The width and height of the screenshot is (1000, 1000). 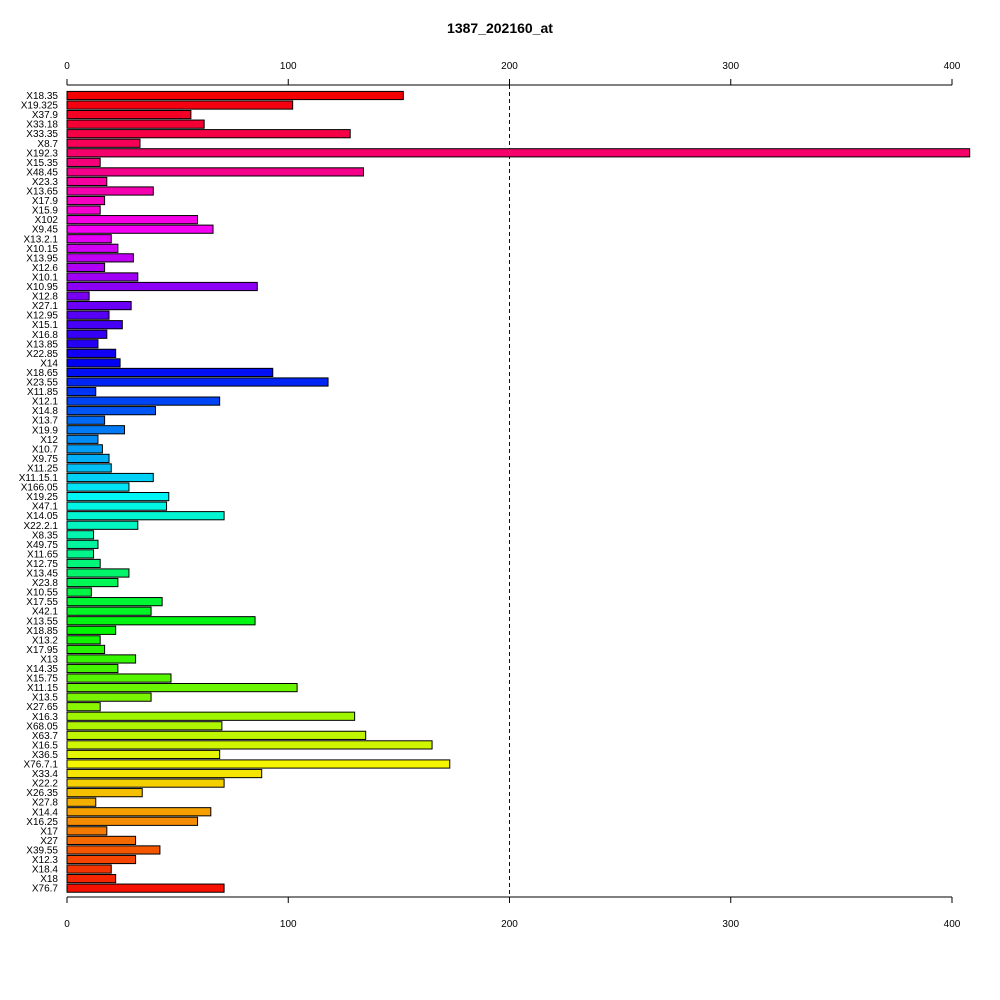 I want to click on category-label: X16.25, so click(x=42, y=822).